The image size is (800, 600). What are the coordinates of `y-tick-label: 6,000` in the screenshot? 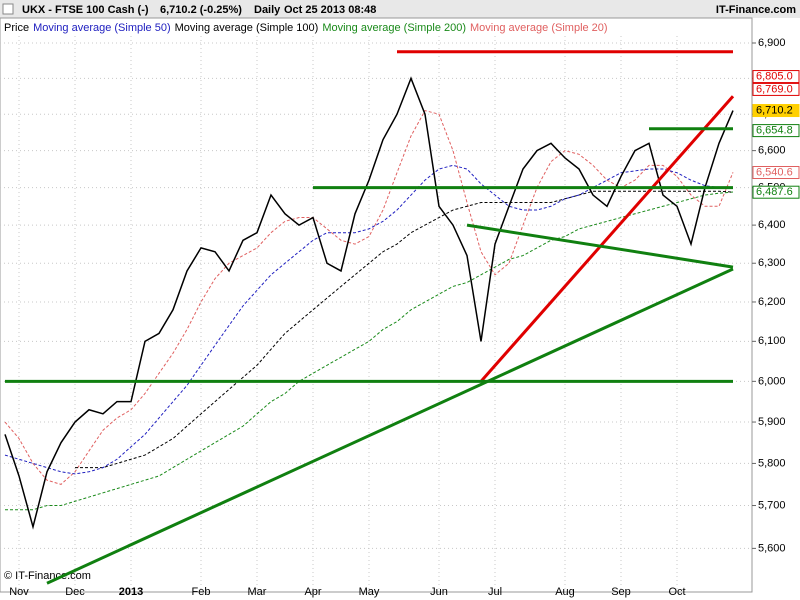 It's located at (772, 381).